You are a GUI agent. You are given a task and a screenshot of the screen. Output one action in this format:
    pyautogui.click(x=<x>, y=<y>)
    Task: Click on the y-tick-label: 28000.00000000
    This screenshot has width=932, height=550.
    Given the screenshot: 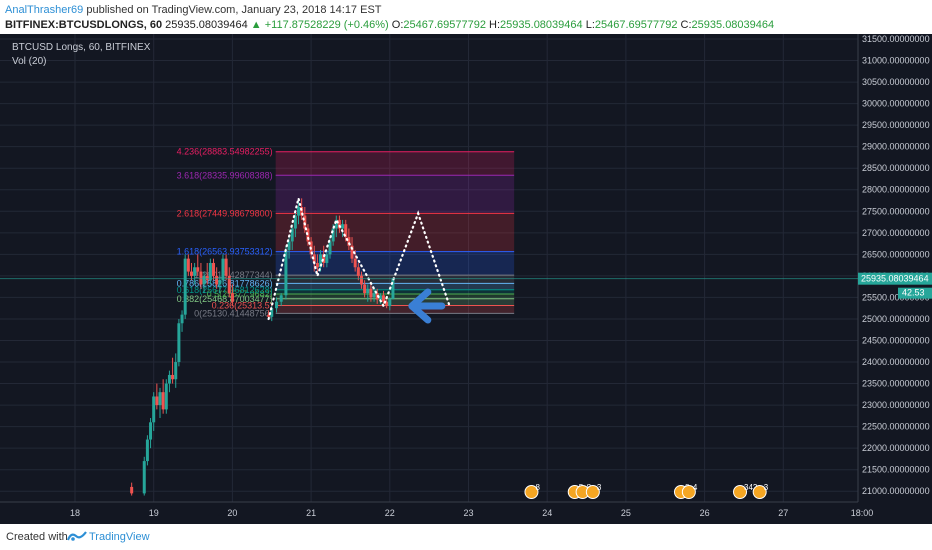 What is the action you would take?
    pyautogui.click(x=896, y=190)
    